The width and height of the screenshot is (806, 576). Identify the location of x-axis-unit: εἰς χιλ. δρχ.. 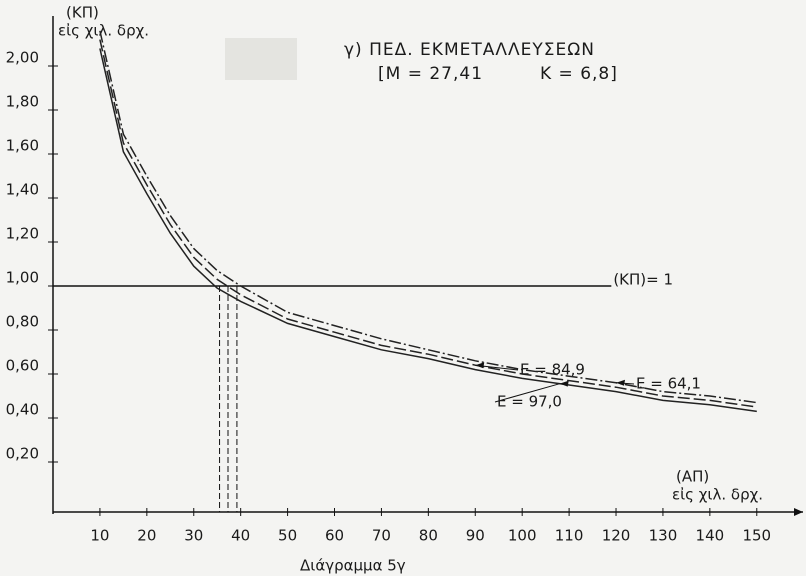
(717, 495).